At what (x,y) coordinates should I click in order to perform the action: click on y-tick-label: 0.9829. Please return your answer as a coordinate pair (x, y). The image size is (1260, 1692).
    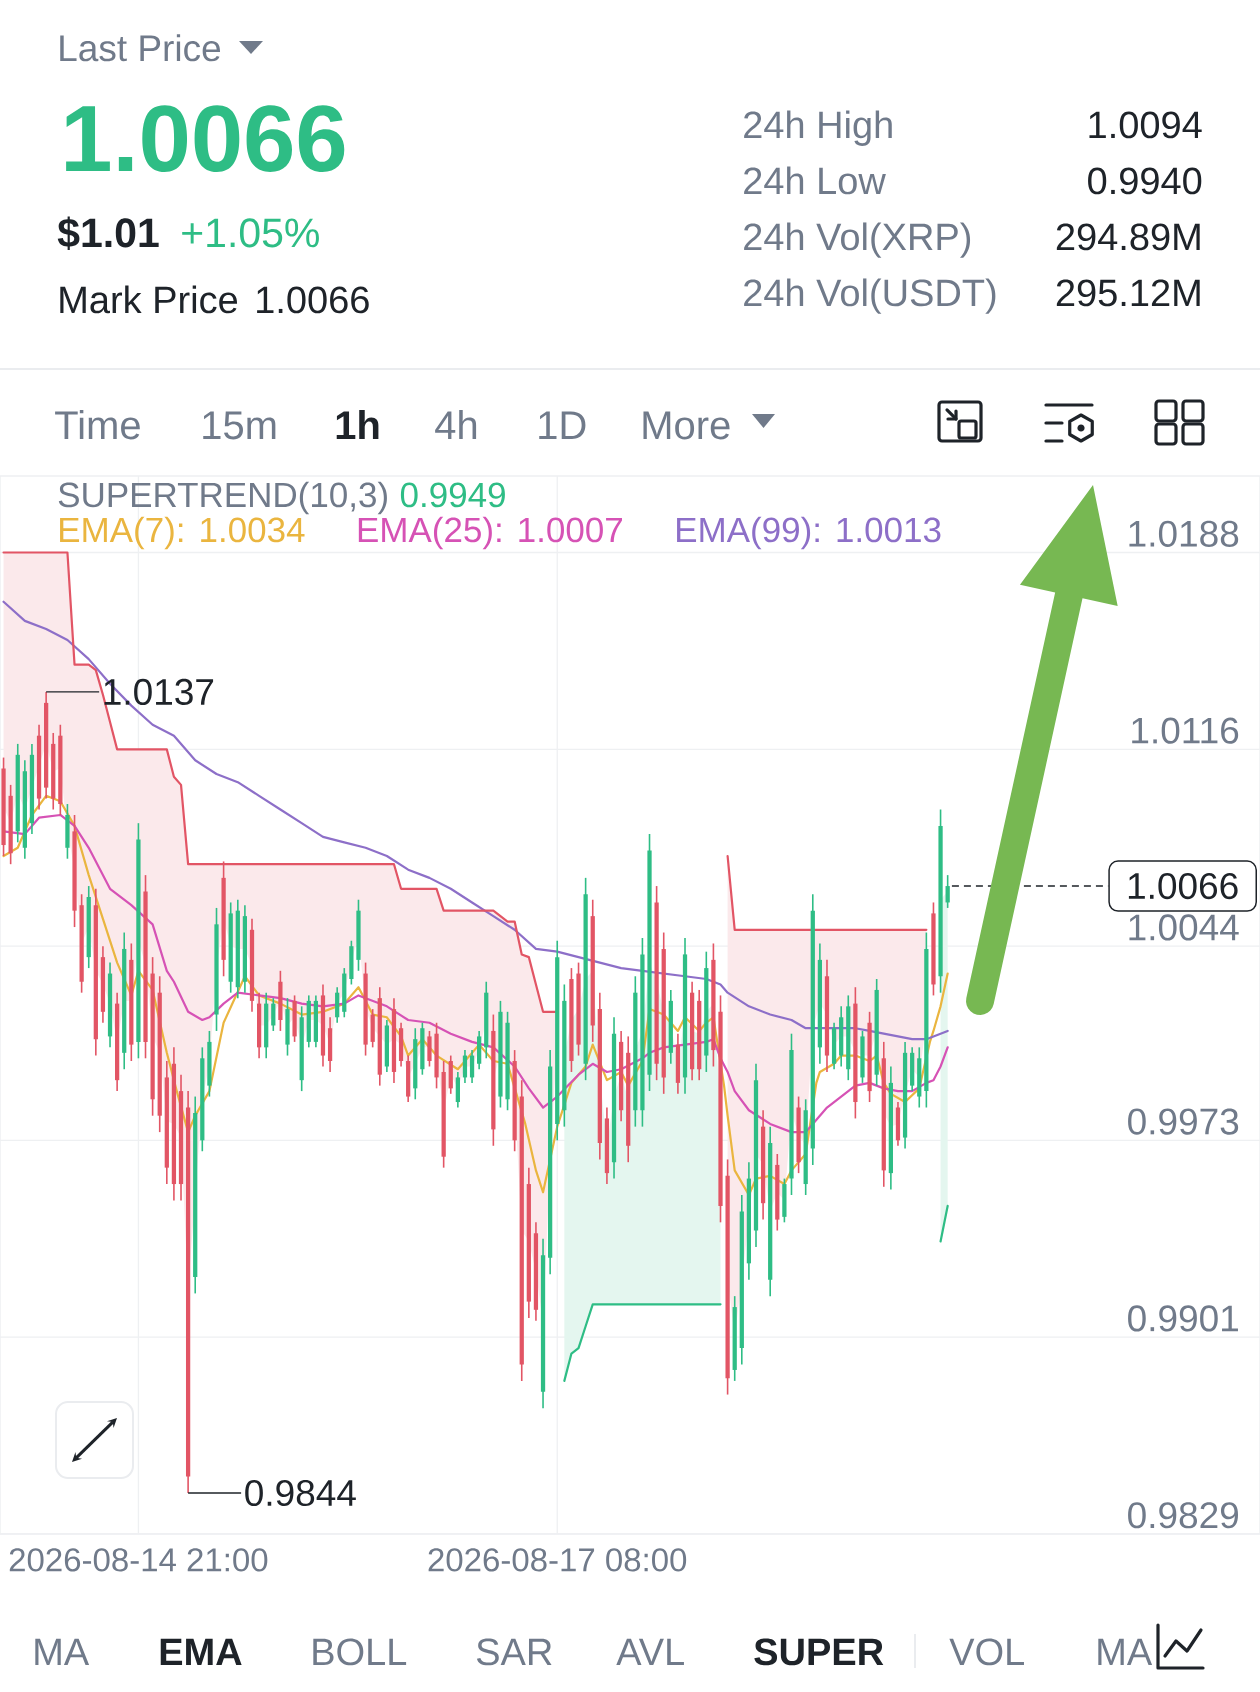
    Looking at the image, I should click on (1183, 1515).